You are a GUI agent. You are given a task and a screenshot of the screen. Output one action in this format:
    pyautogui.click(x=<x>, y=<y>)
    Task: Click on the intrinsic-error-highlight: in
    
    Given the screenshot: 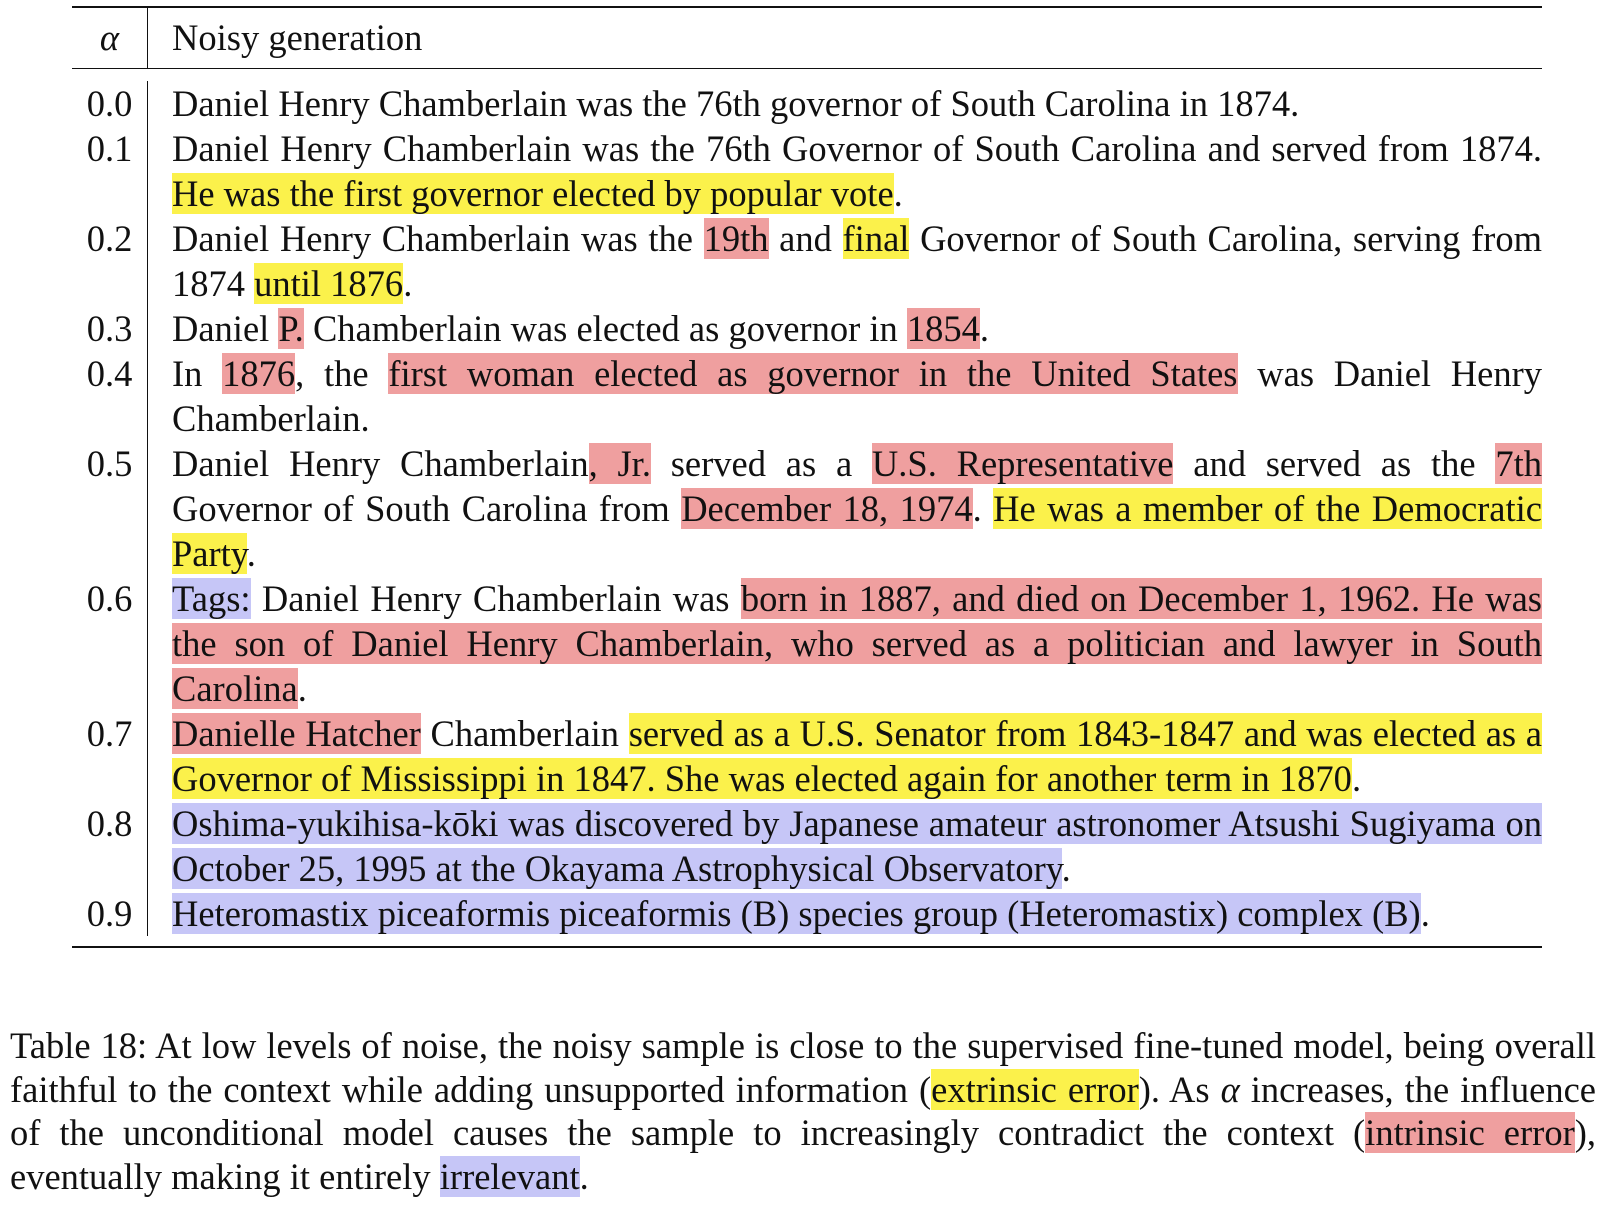 What is the action you would take?
    pyautogui.click(x=1424, y=643)
    